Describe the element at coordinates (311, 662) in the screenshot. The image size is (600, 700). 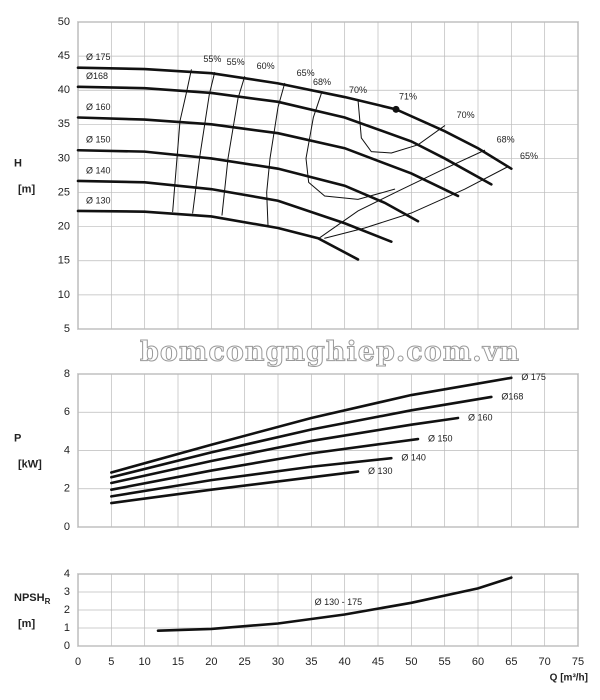
I see `x-tick-label: 35` at that location.